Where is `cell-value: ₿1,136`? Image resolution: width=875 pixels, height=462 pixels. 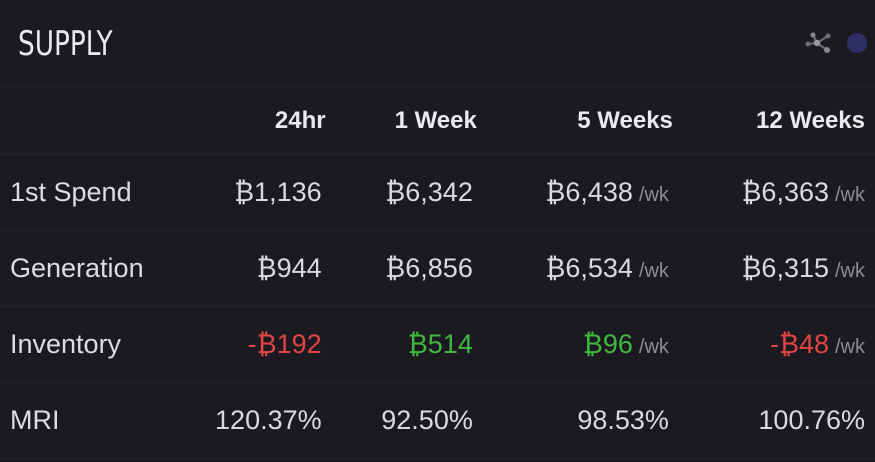 cell-value: ₿1,136 is located at coordinates (278, 192).